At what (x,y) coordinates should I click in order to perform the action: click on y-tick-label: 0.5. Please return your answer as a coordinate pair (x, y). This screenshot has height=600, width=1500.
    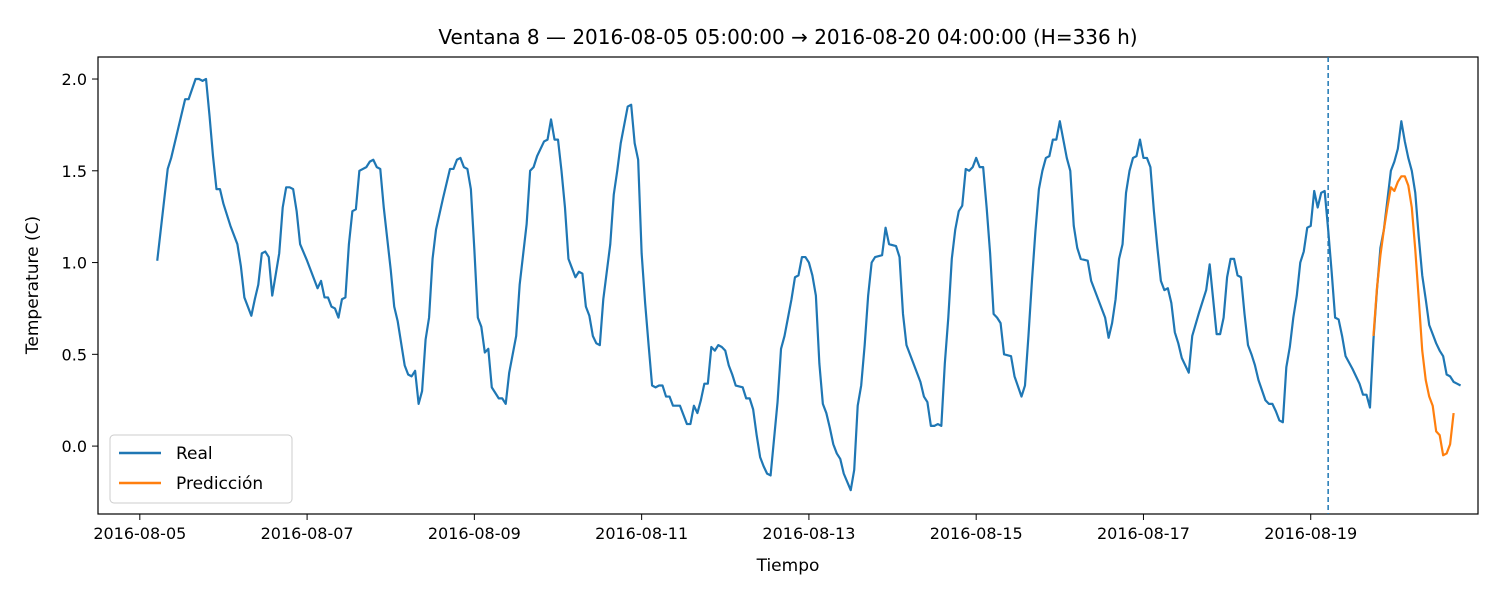
    Looking at the image, I should click on (74, 354).